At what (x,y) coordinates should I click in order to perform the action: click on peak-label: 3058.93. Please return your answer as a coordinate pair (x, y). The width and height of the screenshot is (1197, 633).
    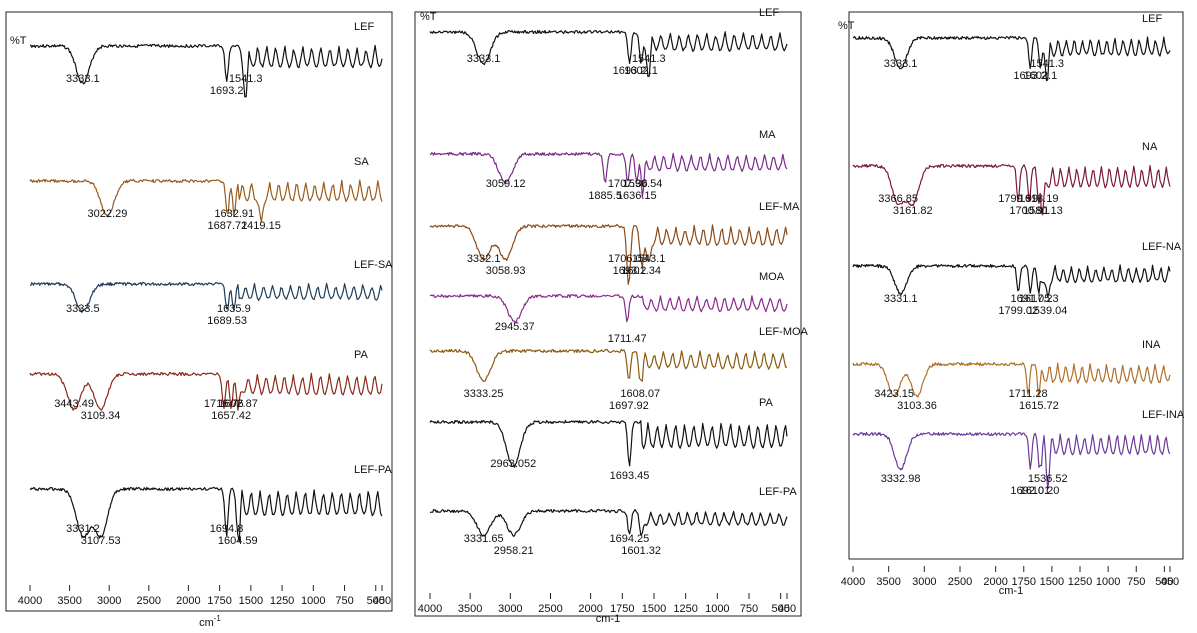
    Looking at the image, I should click on (506, 271).